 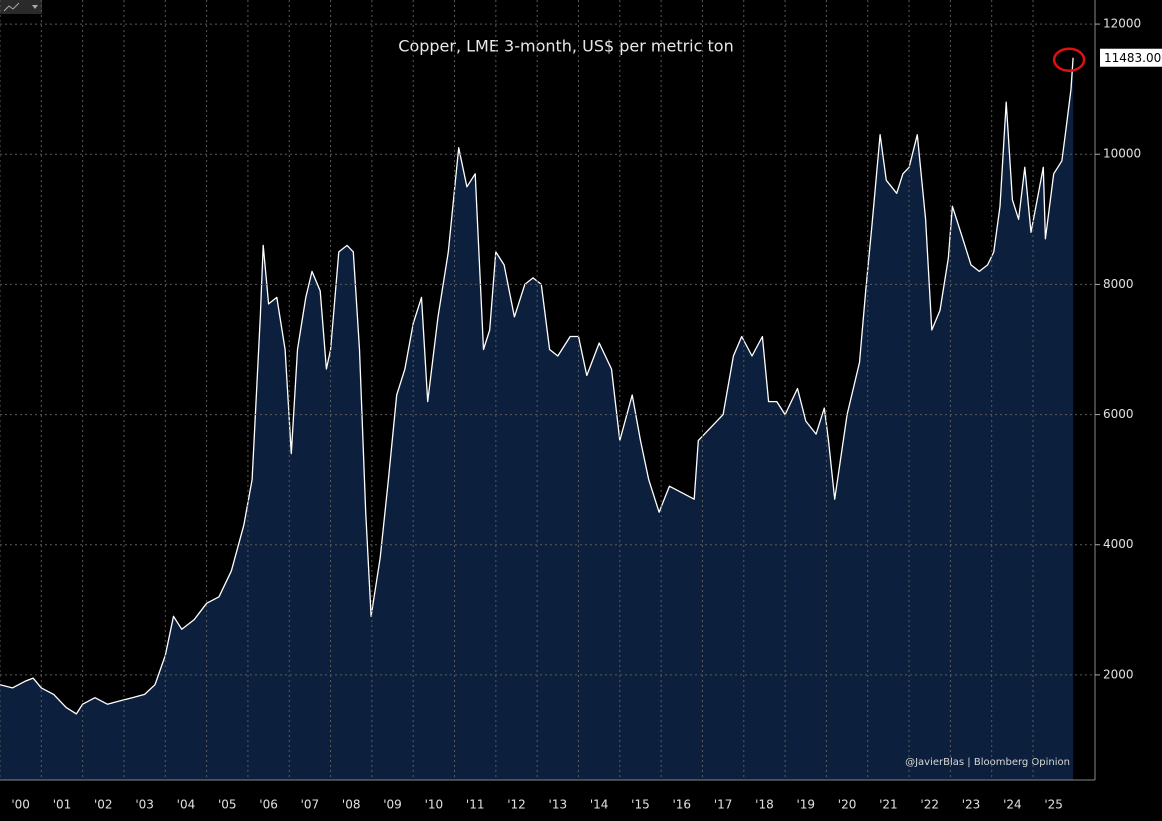 What do you see at coordinates (1118, 414) in the screenshot?
I see `y-tick-label: 6000` at bounding box center [1118, 414].